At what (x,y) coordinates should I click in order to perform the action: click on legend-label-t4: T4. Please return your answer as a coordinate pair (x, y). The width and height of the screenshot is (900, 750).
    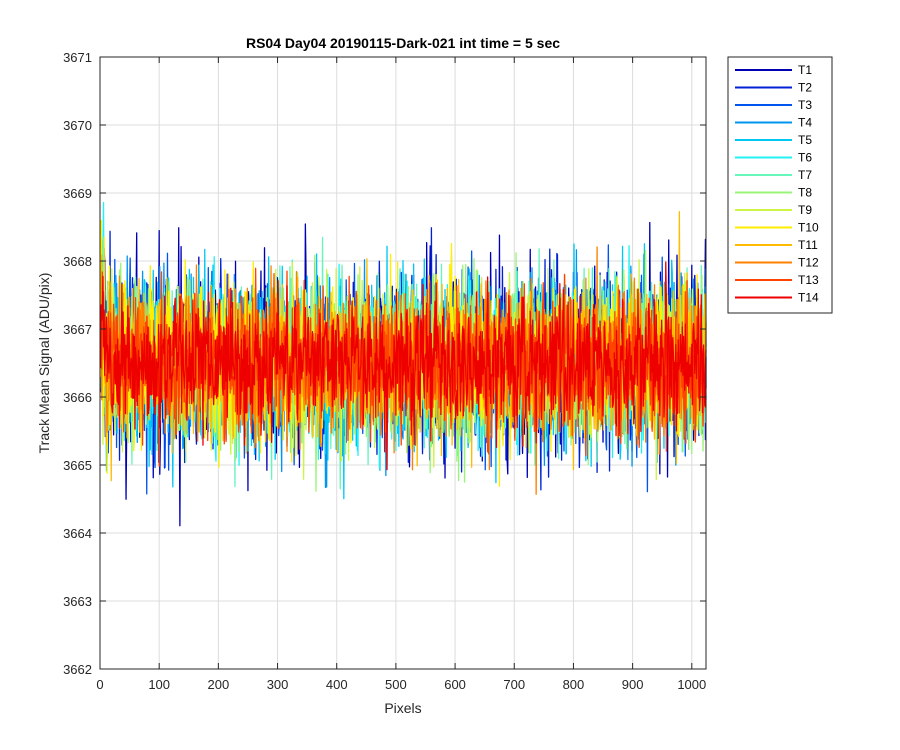
    Looking at the image, I should click on (805, 123).